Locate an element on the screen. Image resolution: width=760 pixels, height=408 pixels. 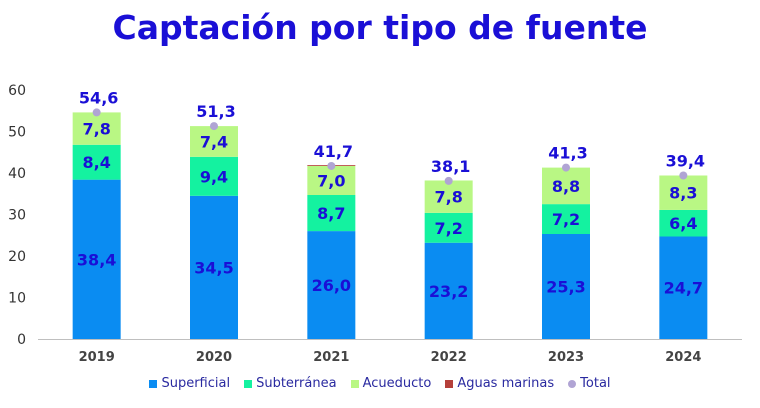
x-category-label: 2023 is located at coordinates (566, 357).